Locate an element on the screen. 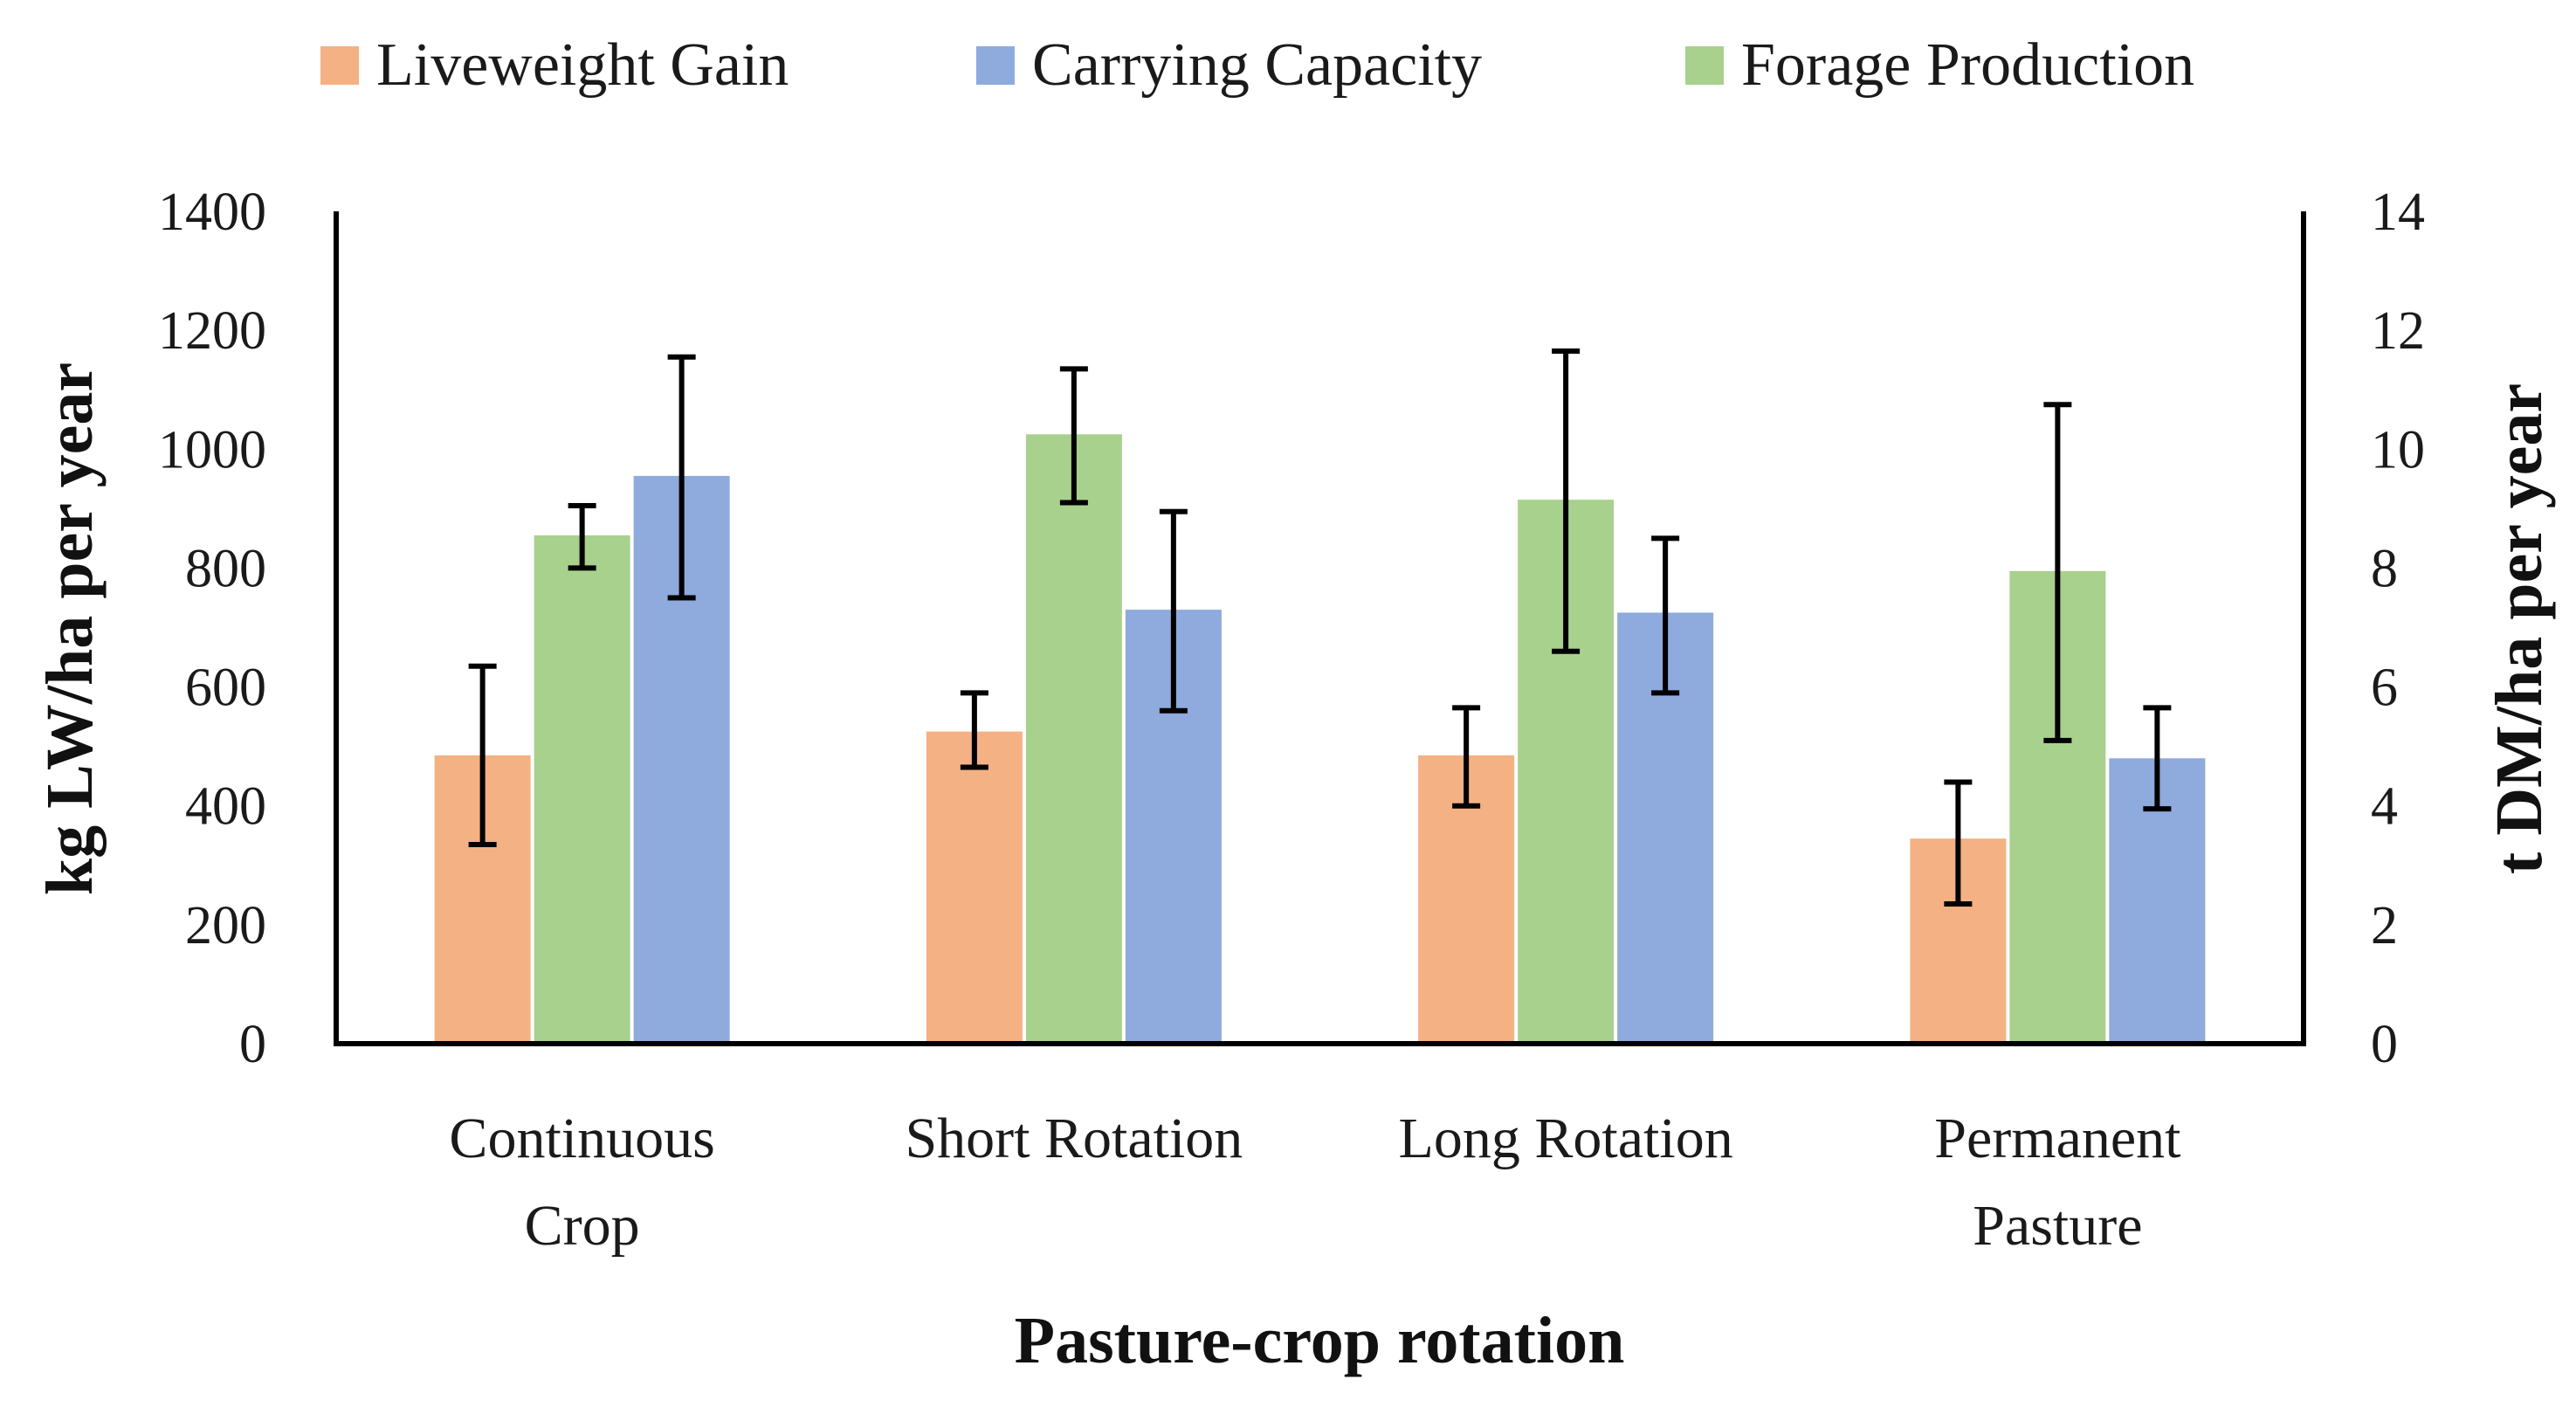  legend-label-carrying-capacity: Carrying Capacity is located at coordinates (1257, 65).